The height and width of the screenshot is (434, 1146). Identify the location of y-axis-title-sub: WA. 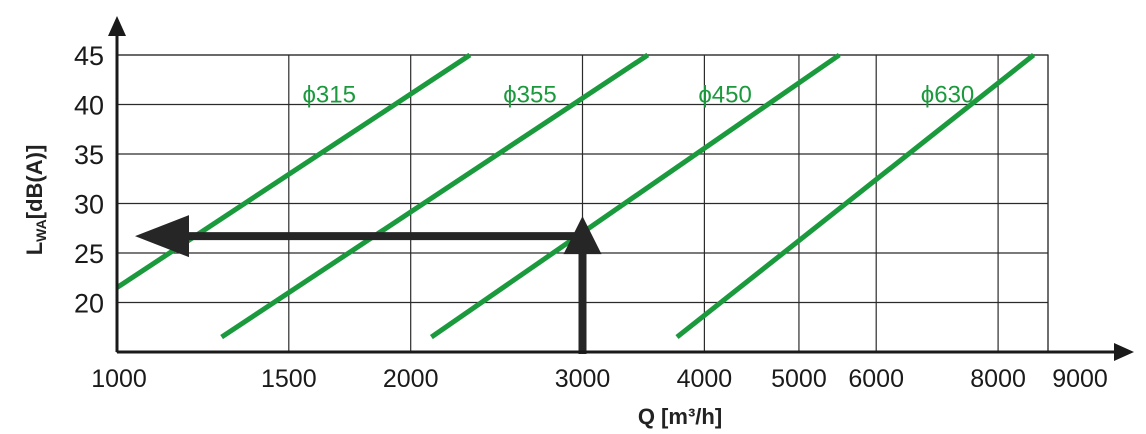
(41, 230).